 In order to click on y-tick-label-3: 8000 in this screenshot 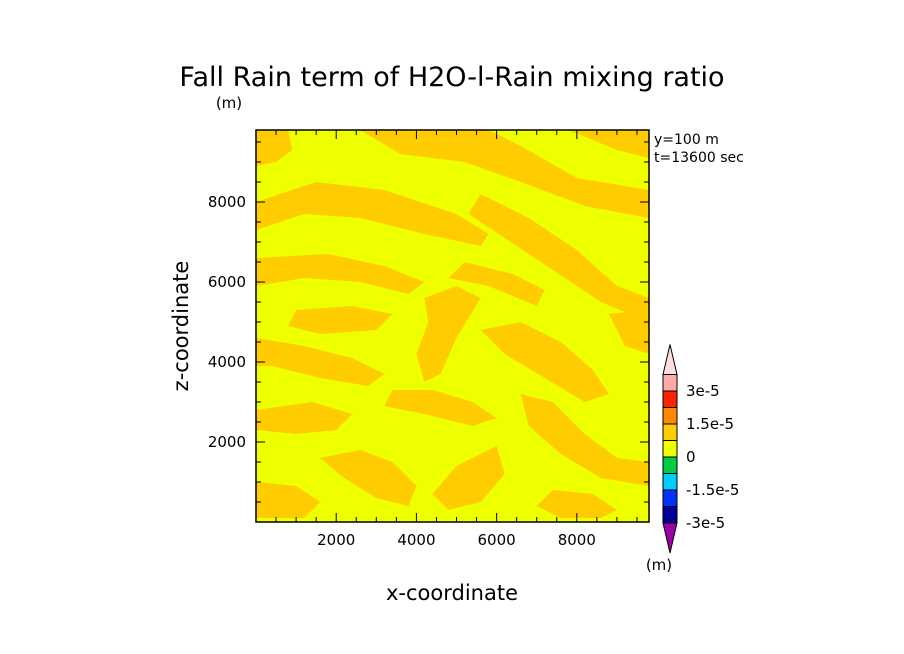, I will do `click(227, 202)`.